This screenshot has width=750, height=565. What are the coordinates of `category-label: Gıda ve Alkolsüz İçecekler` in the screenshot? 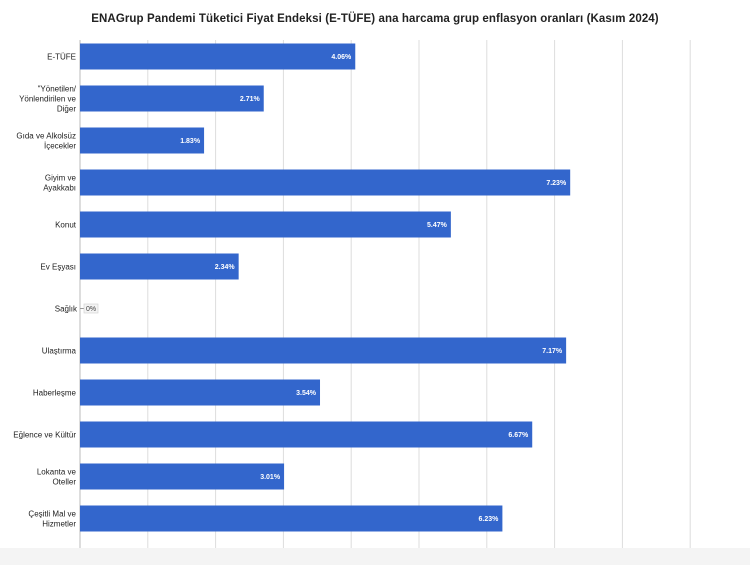 It's located at (46, 141).